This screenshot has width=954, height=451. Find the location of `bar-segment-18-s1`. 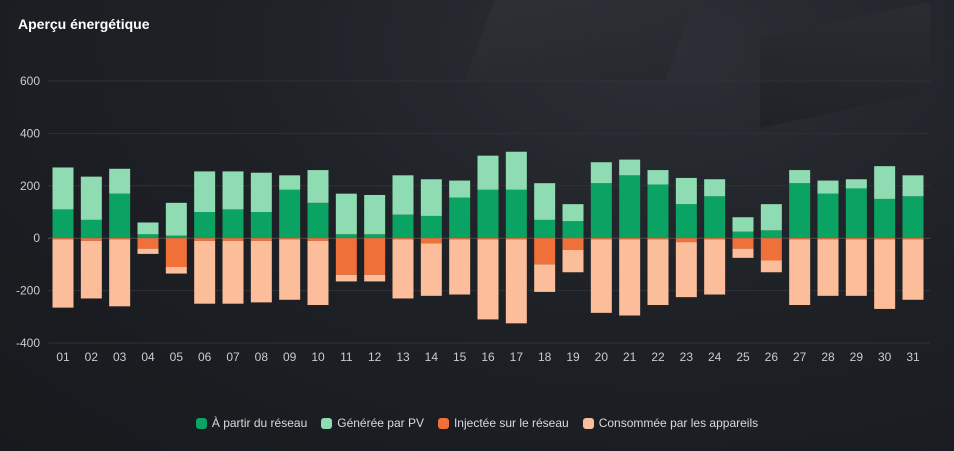

bar-segment-18-s1 is located at coordinates (545, 201).